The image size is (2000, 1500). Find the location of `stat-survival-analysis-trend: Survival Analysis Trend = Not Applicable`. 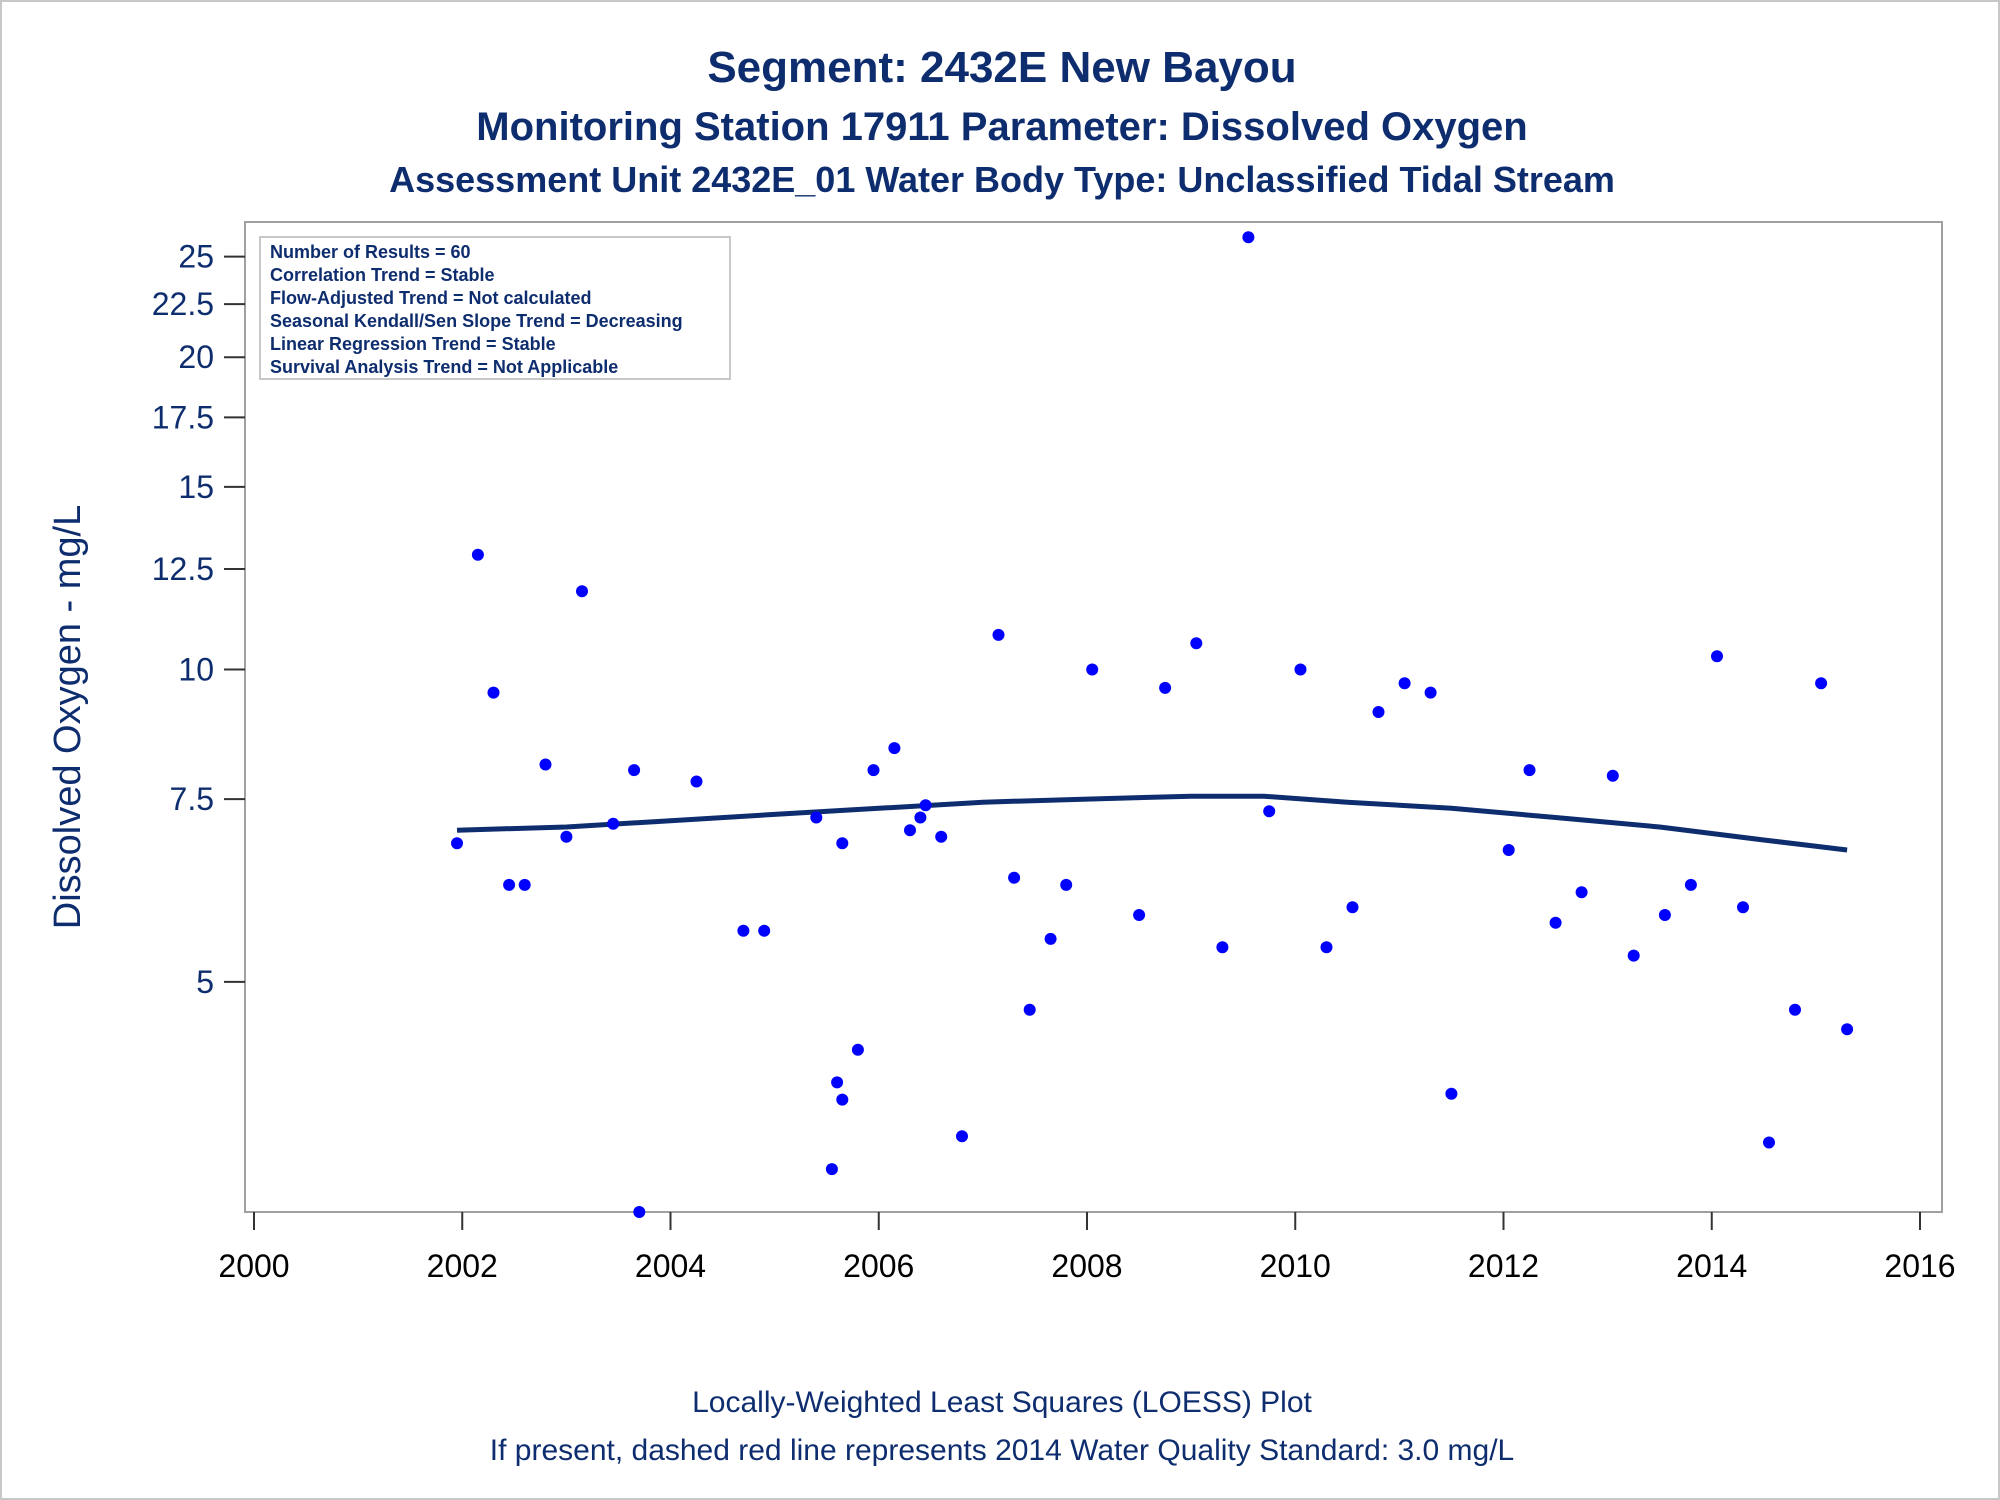

stat-survival-analysis-trend: Survival Analysis Trend = Not Applicable is located at coordinates (444, 367).